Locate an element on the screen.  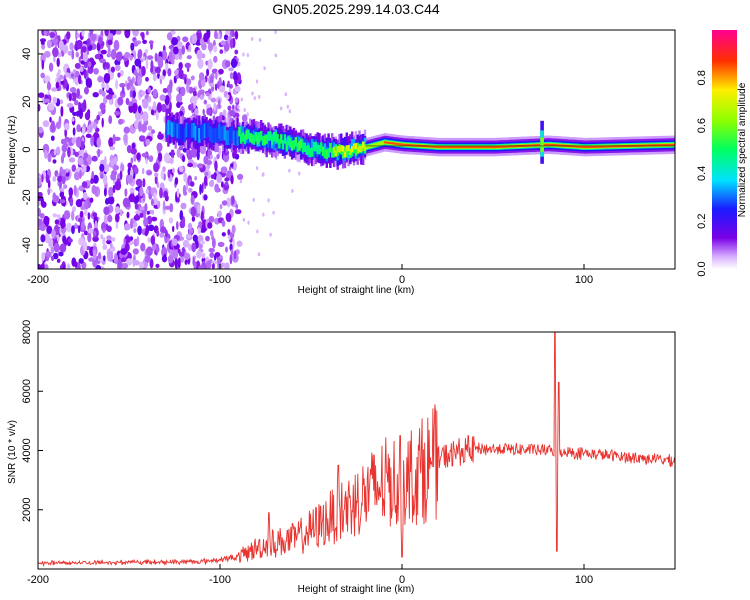
spectrogram-y-label: Frequency (Hz) is located at coordinates (12, 150).